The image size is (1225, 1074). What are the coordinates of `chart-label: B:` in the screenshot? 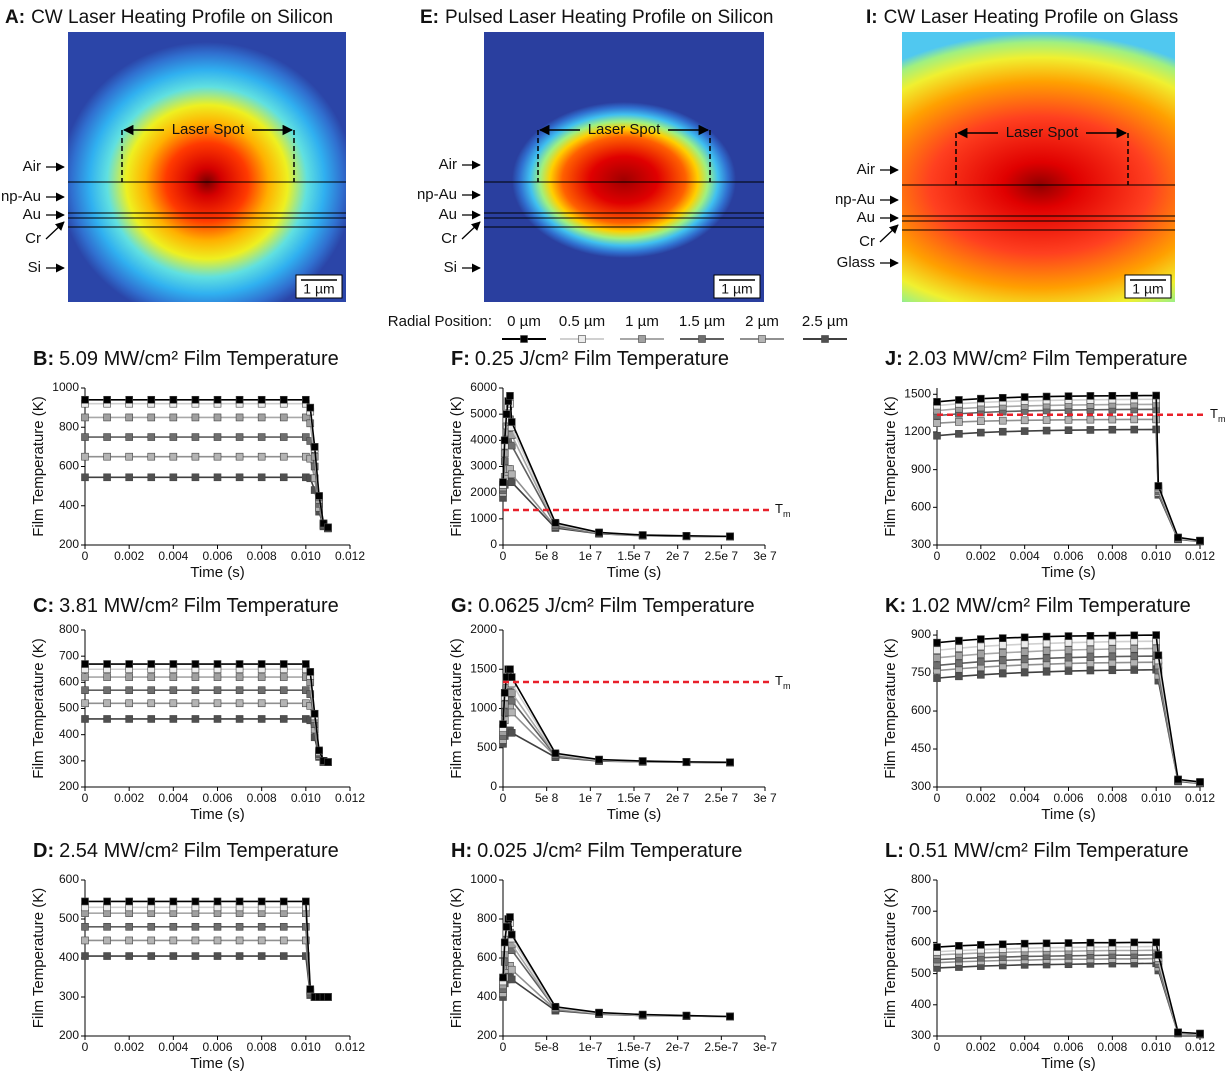 It's located at (43, 359).